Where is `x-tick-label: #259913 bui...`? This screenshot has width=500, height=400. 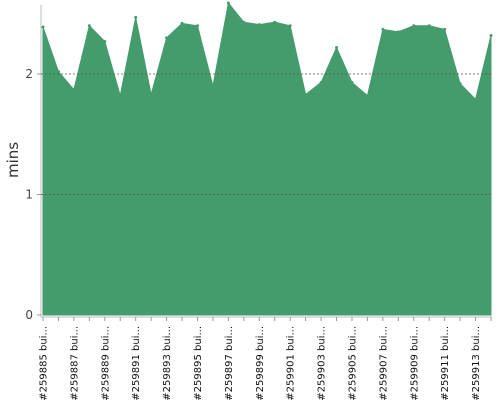 x-tick-label: #259913 bui... is located at coordinates (476, 363).